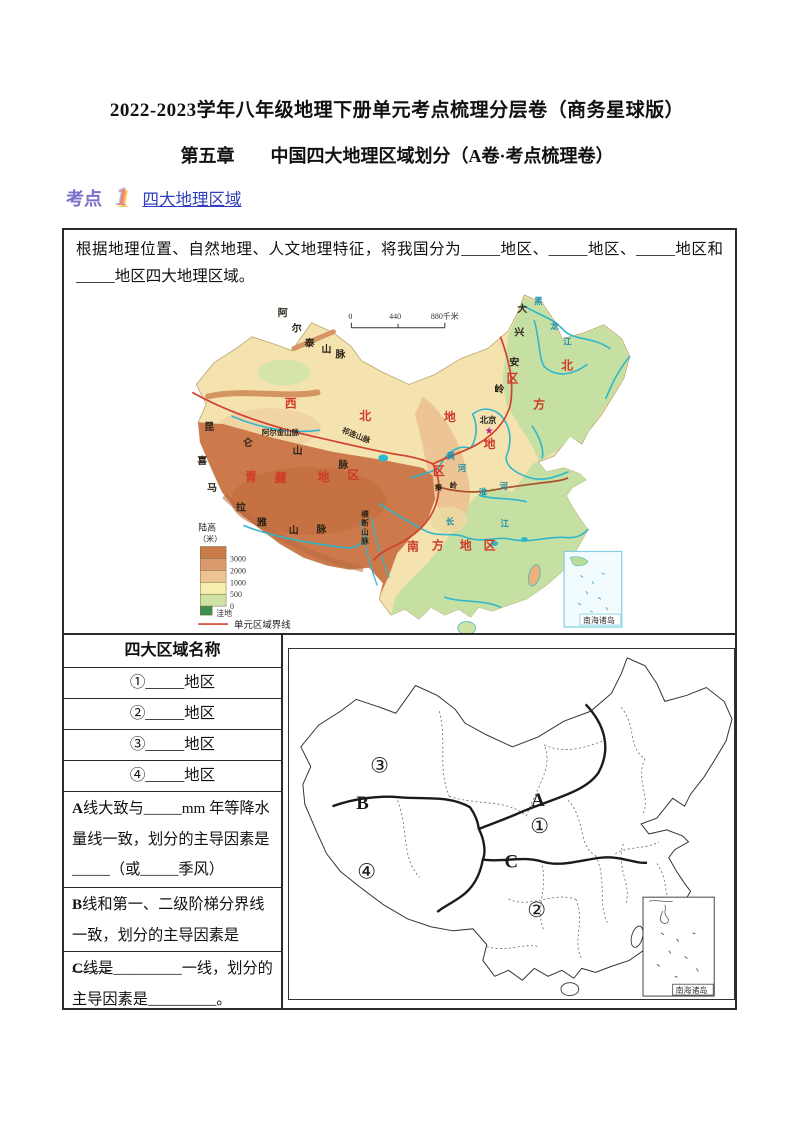  What do you see at coordinates (248, 442) in the screenshot?
I see `svg-text: 仑` at bounding box center [248, 442].